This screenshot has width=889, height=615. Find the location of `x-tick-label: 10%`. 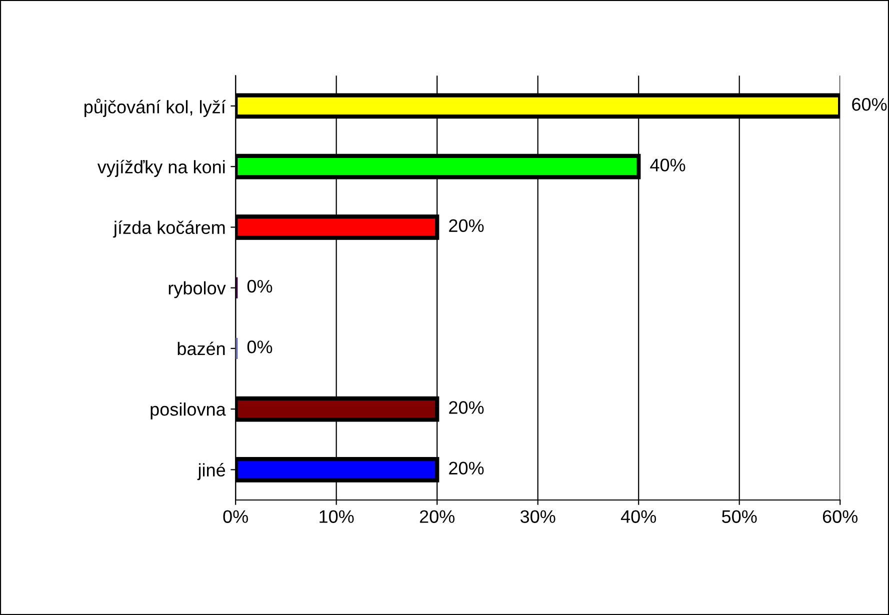

x-tick-label: 10% is located at coordinates (337, 516).